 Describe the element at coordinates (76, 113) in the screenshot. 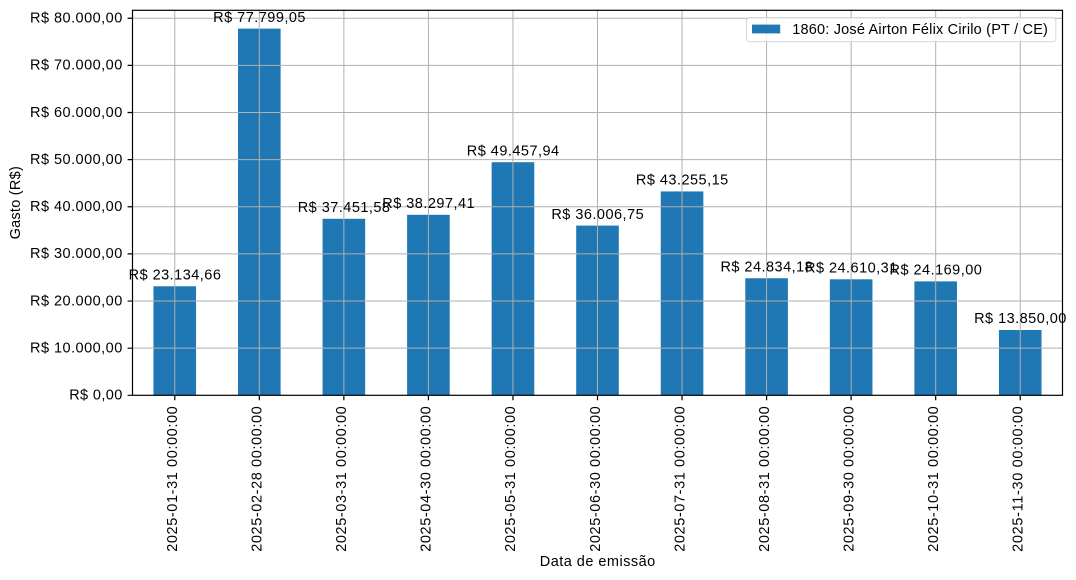

I see `svg-text: R$ 60.000,00` at that location.